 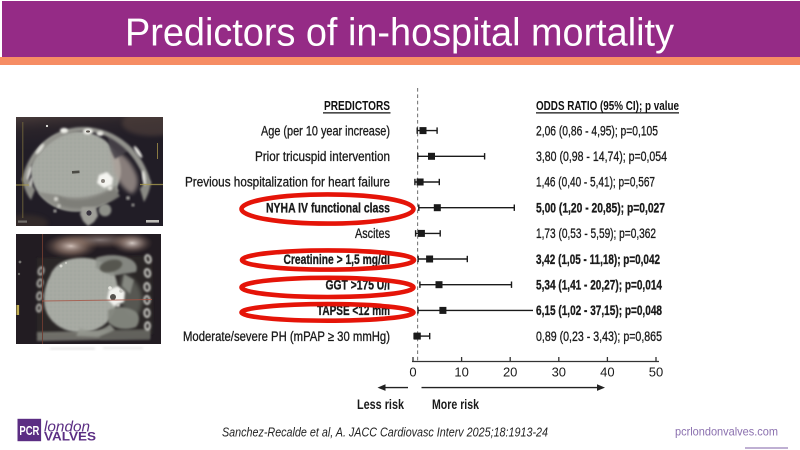 I want to click on svg-text: 1,46 (0,40 - 5,41); p=0,567, so click(x=595, y=182).